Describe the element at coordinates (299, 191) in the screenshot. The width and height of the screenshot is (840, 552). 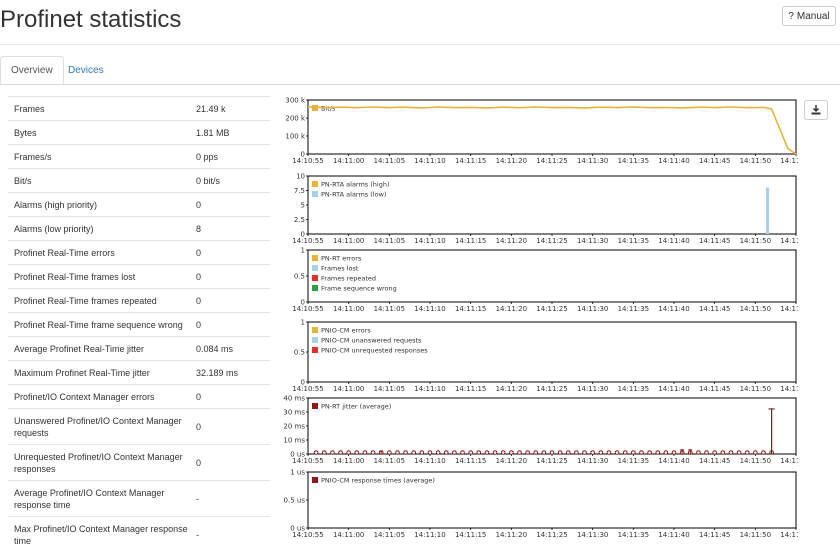
I see `y-tick-label: 7.5` at that location.